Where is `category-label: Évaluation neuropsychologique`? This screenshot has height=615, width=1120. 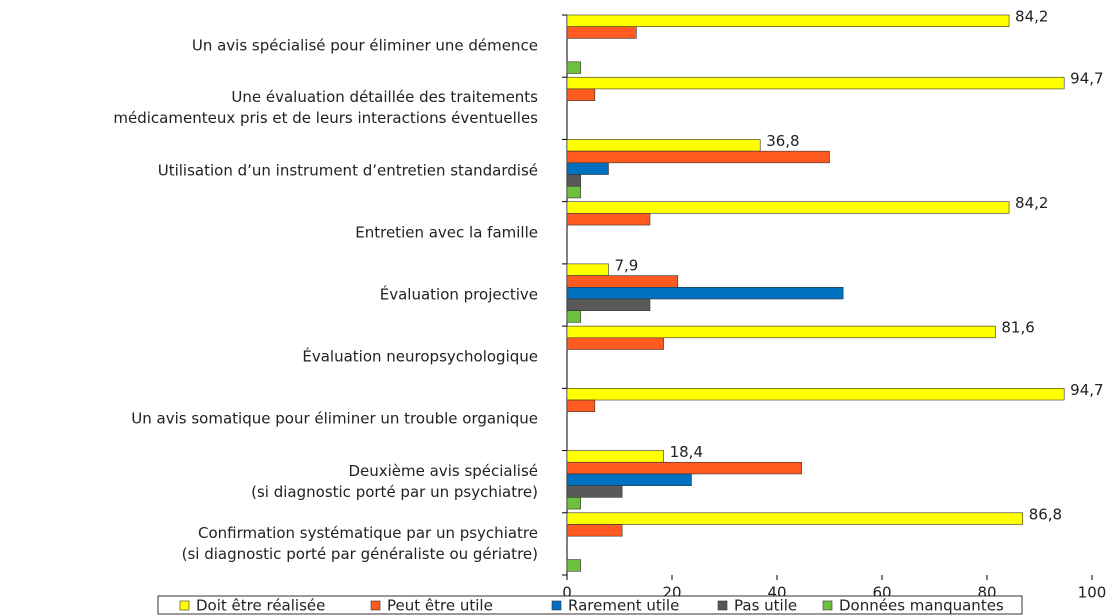 category-label: Évaluation neuropsychologique is located at coordinates (420, 356).